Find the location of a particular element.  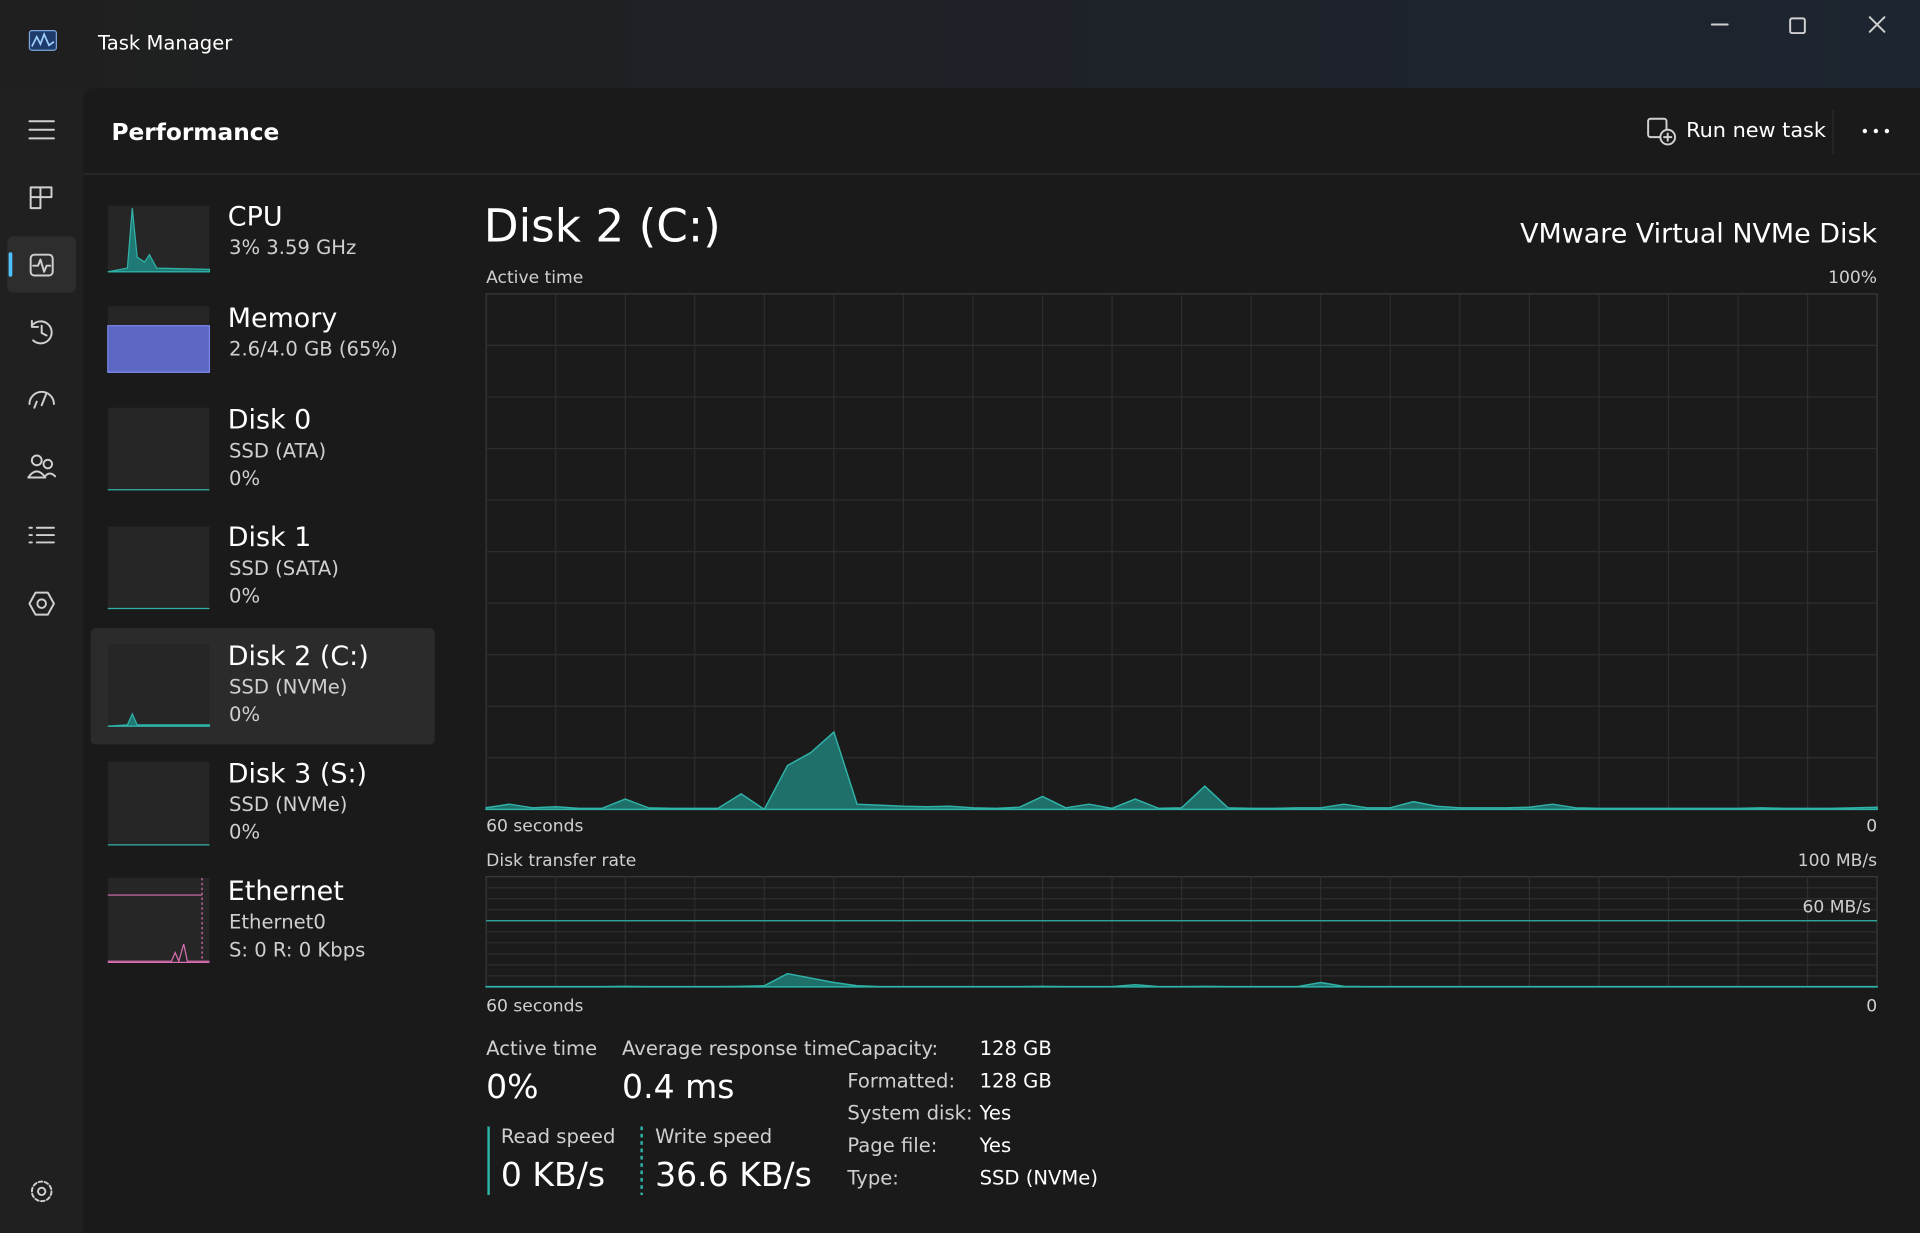

disk-model: VMware Virtual NVMe Disk is located at coordinates (1698, 234).